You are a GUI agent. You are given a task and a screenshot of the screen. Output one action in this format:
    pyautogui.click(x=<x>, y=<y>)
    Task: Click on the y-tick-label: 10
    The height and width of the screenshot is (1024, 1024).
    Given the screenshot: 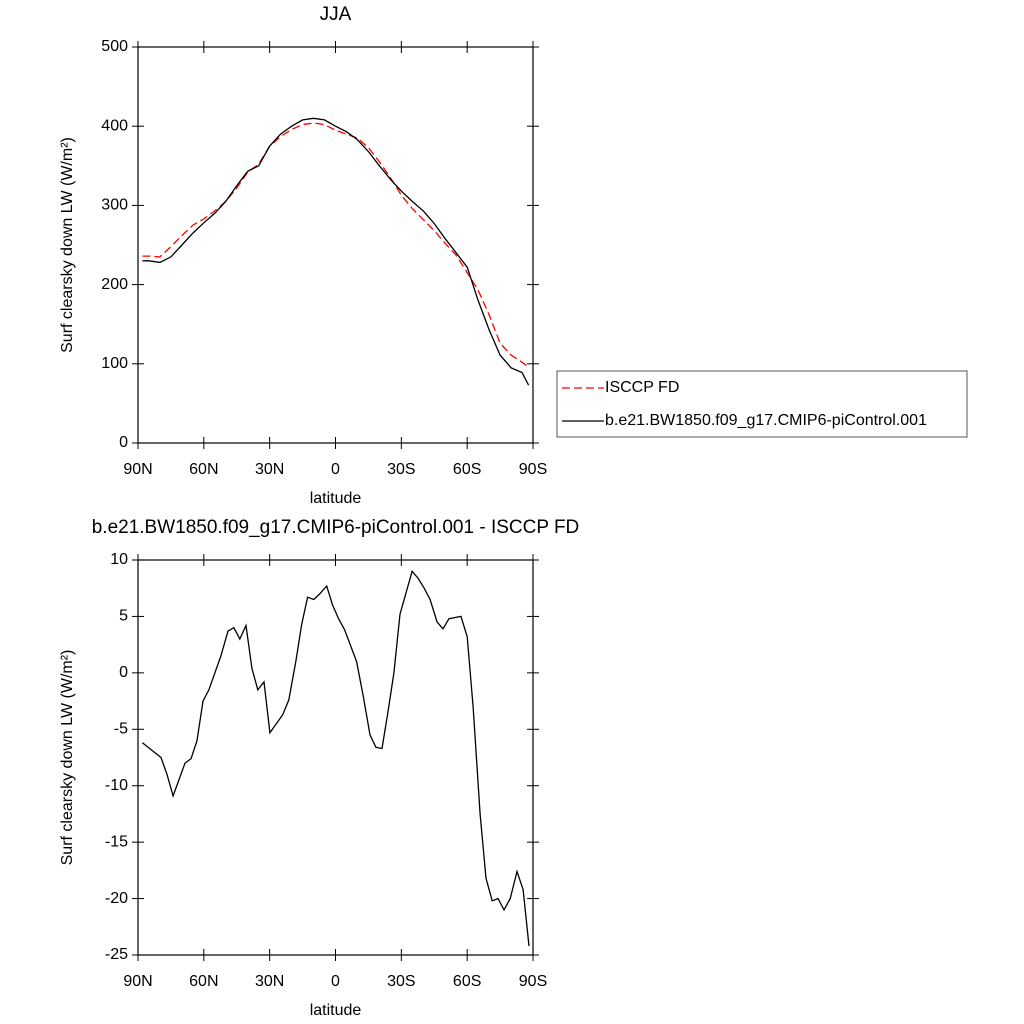 What is the action you would take?
    pyautogui.click(x=119, y=559)
    